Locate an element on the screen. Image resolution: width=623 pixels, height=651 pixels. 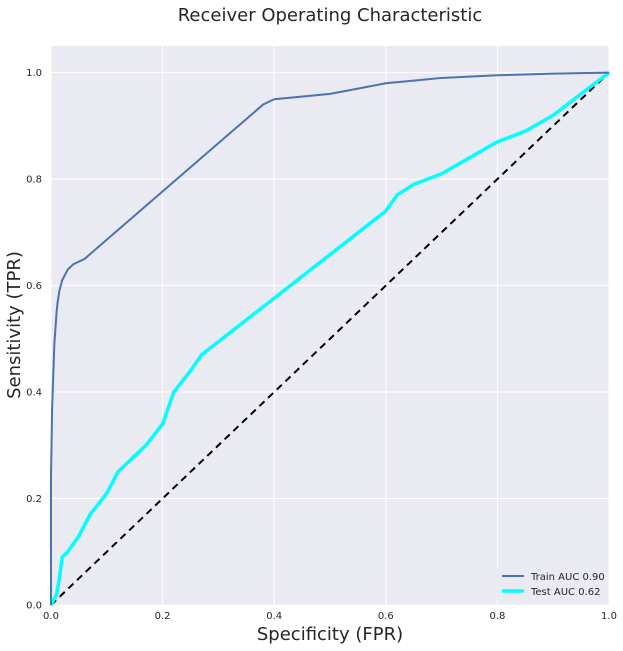
y-tick-label: 0.2 is located at coordinates (34, 499).